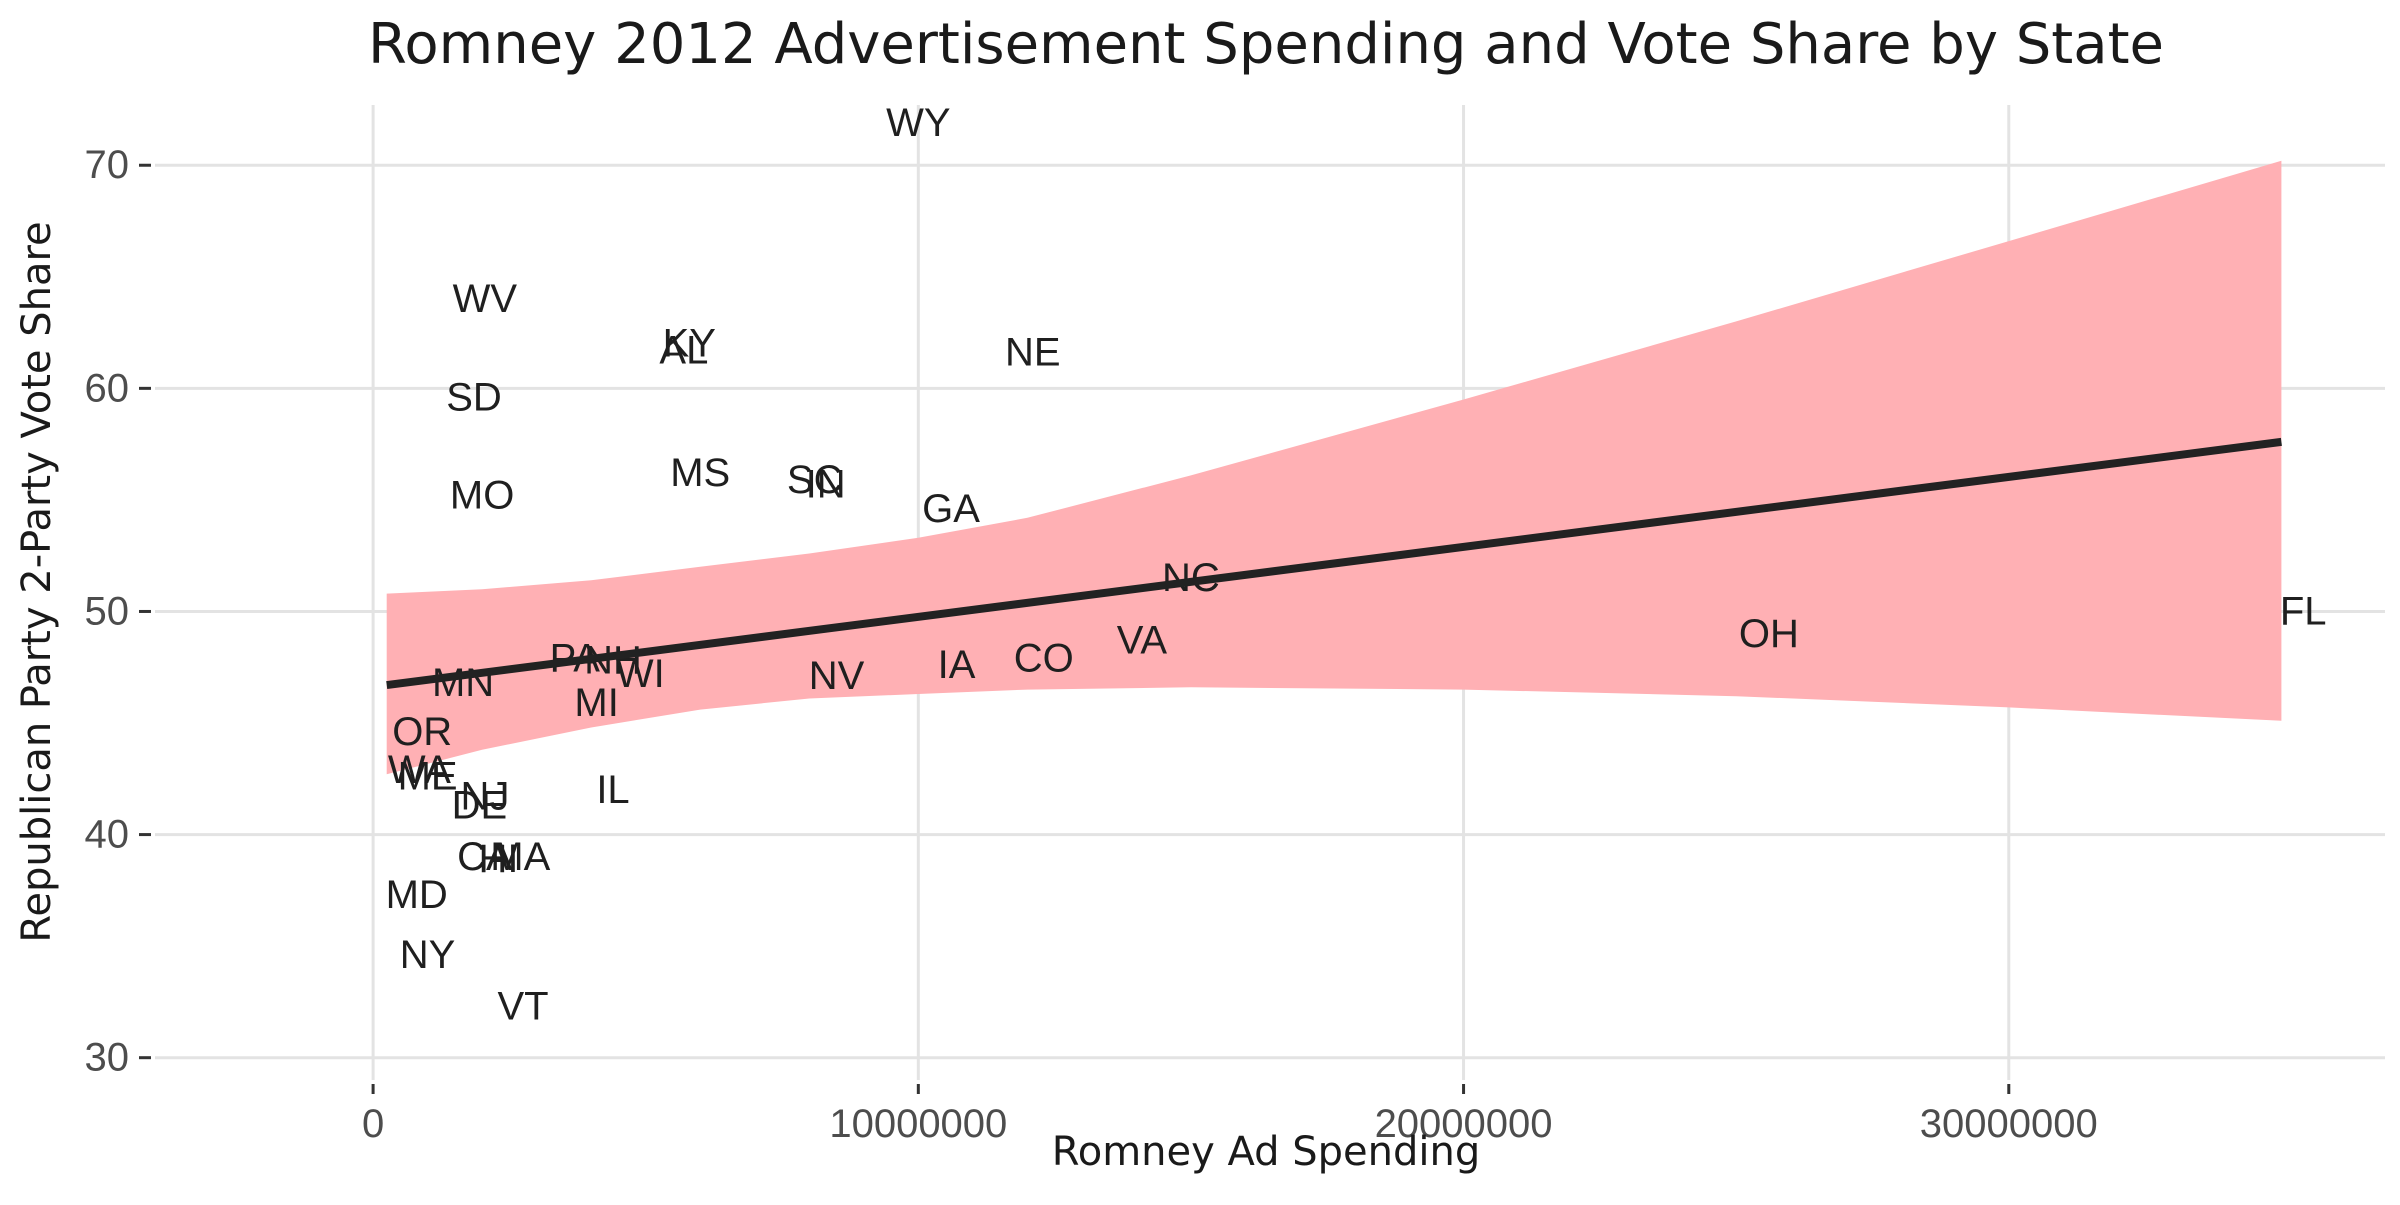 This screenshot has width=2400, height=1205. I want to click on state-label-ny: NY, so click(428, 955).